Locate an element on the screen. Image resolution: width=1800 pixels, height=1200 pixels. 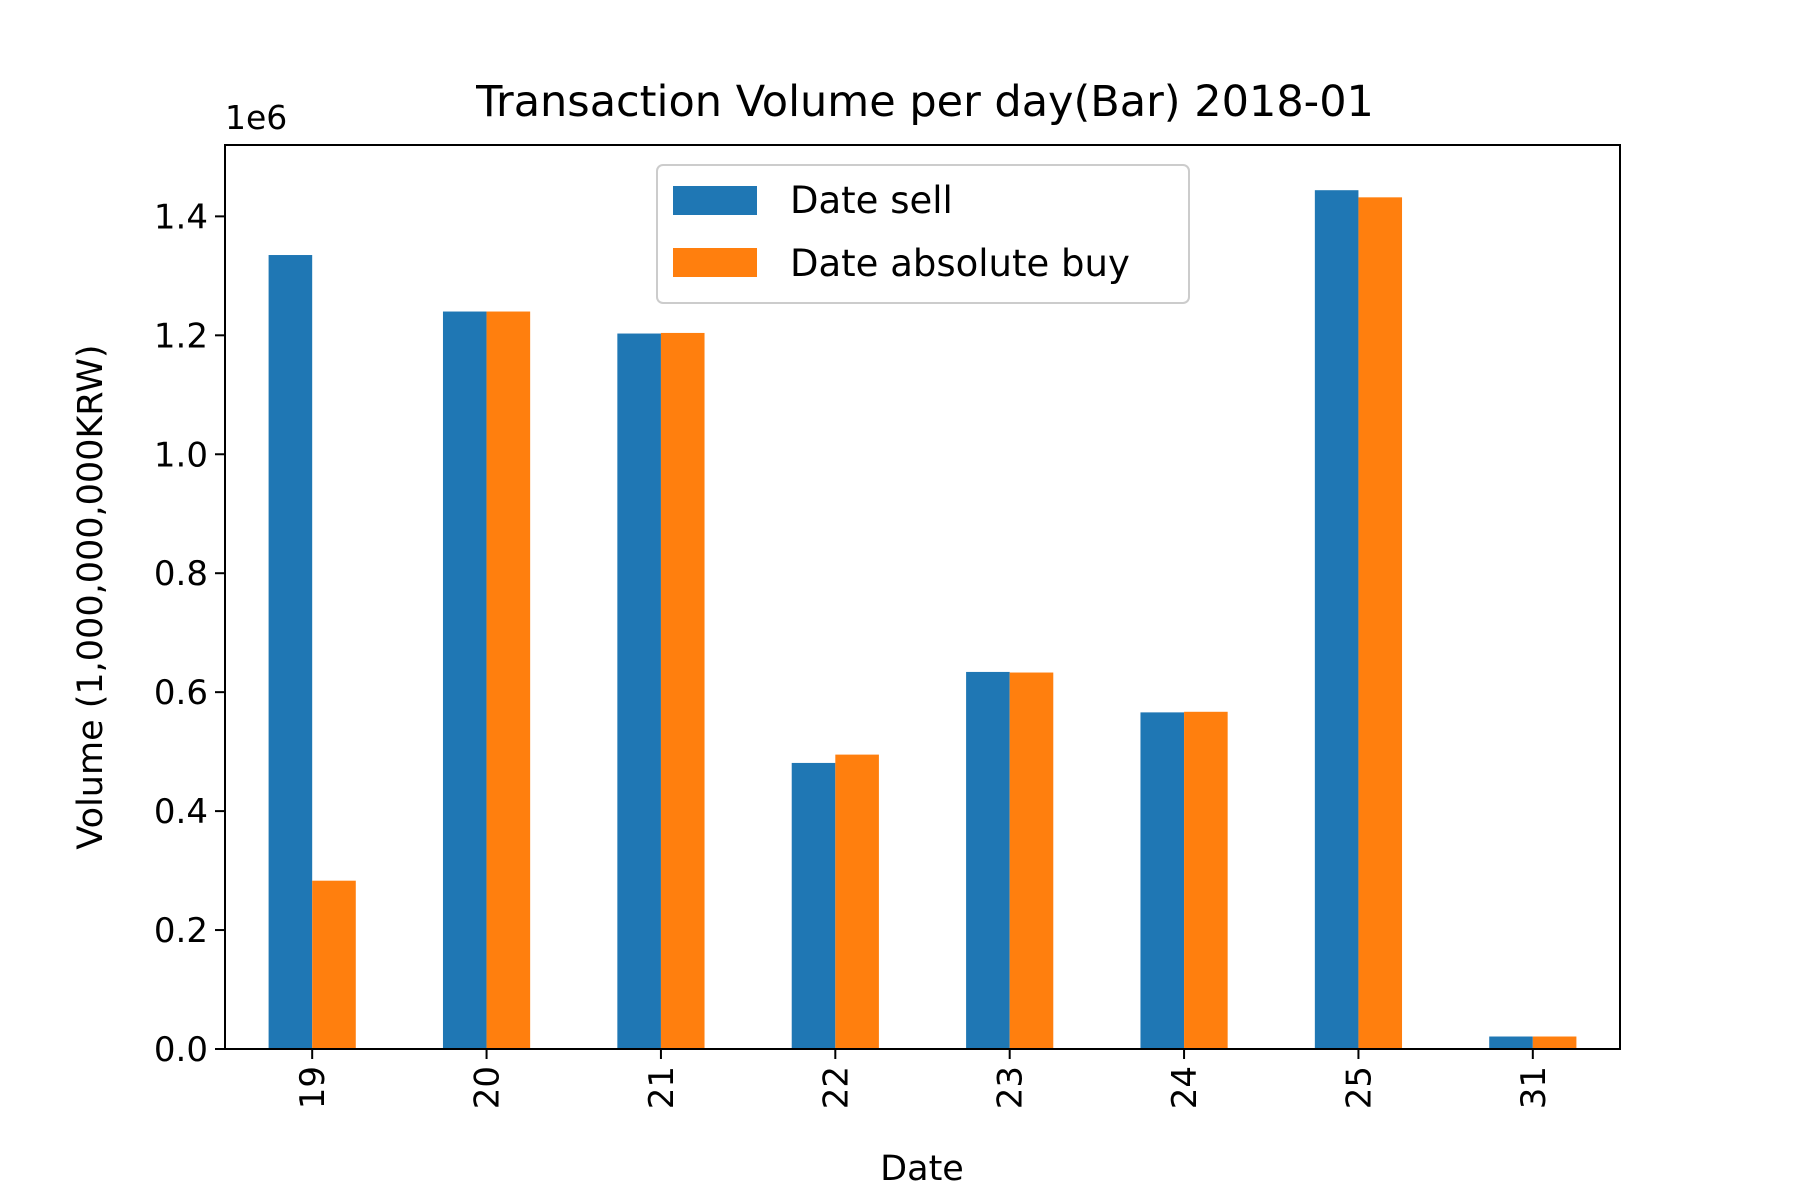
x-axis: 19 20 21 22 23 24 25 31 is located at coordinates (923, 1079).